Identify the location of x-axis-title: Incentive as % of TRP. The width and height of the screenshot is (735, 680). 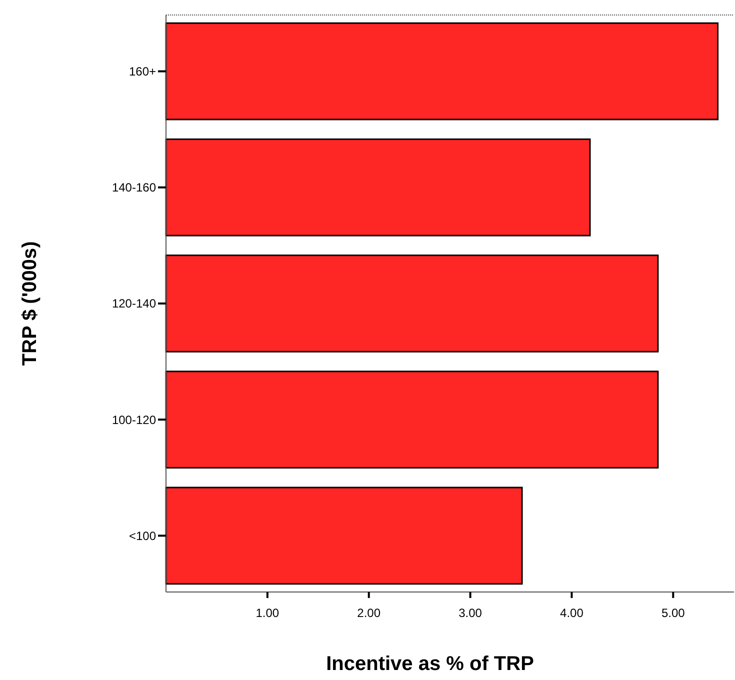
(430, 664).